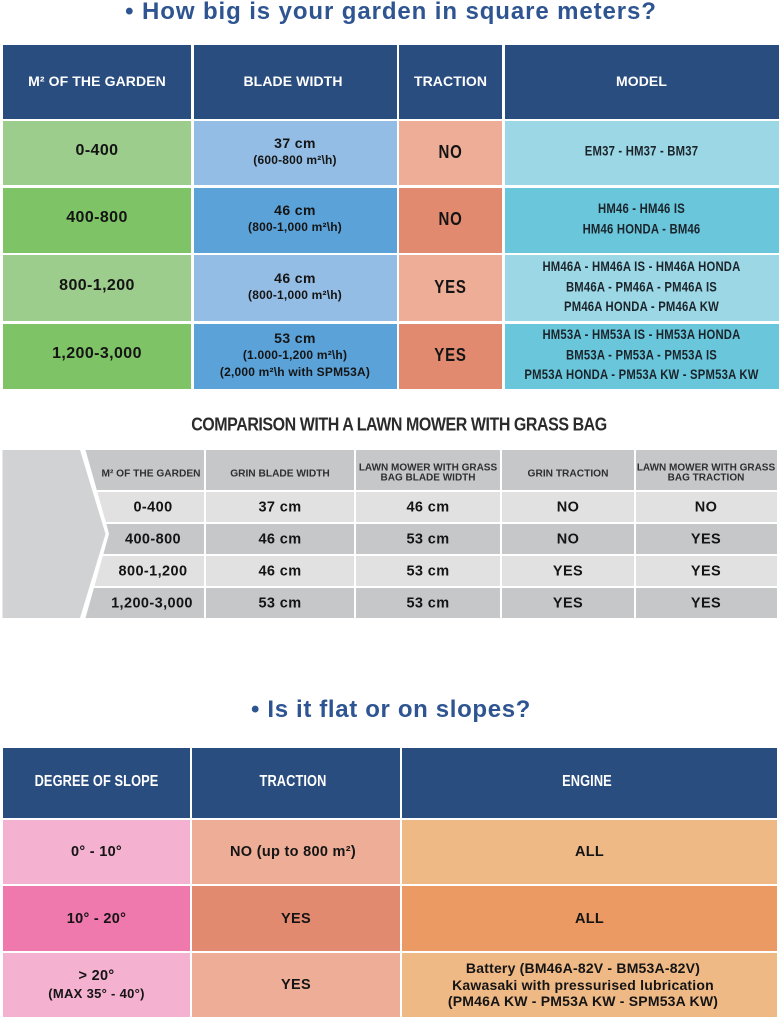  What do you see at coordinates (706, 478) in the screenshot?
I see `svg-text: BAG TRACTION` at bounding box center [706, 478].